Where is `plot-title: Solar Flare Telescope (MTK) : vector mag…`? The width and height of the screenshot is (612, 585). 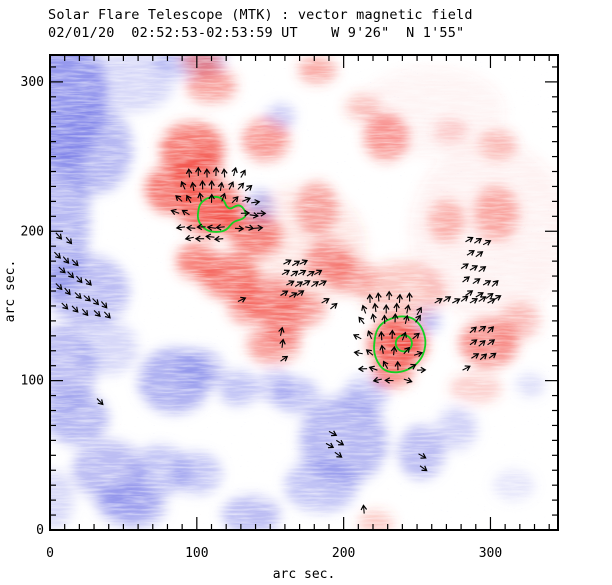
plot-title: Solar Flare Telescope (MTK) : vector mag… is located at coordinates (260, 15).